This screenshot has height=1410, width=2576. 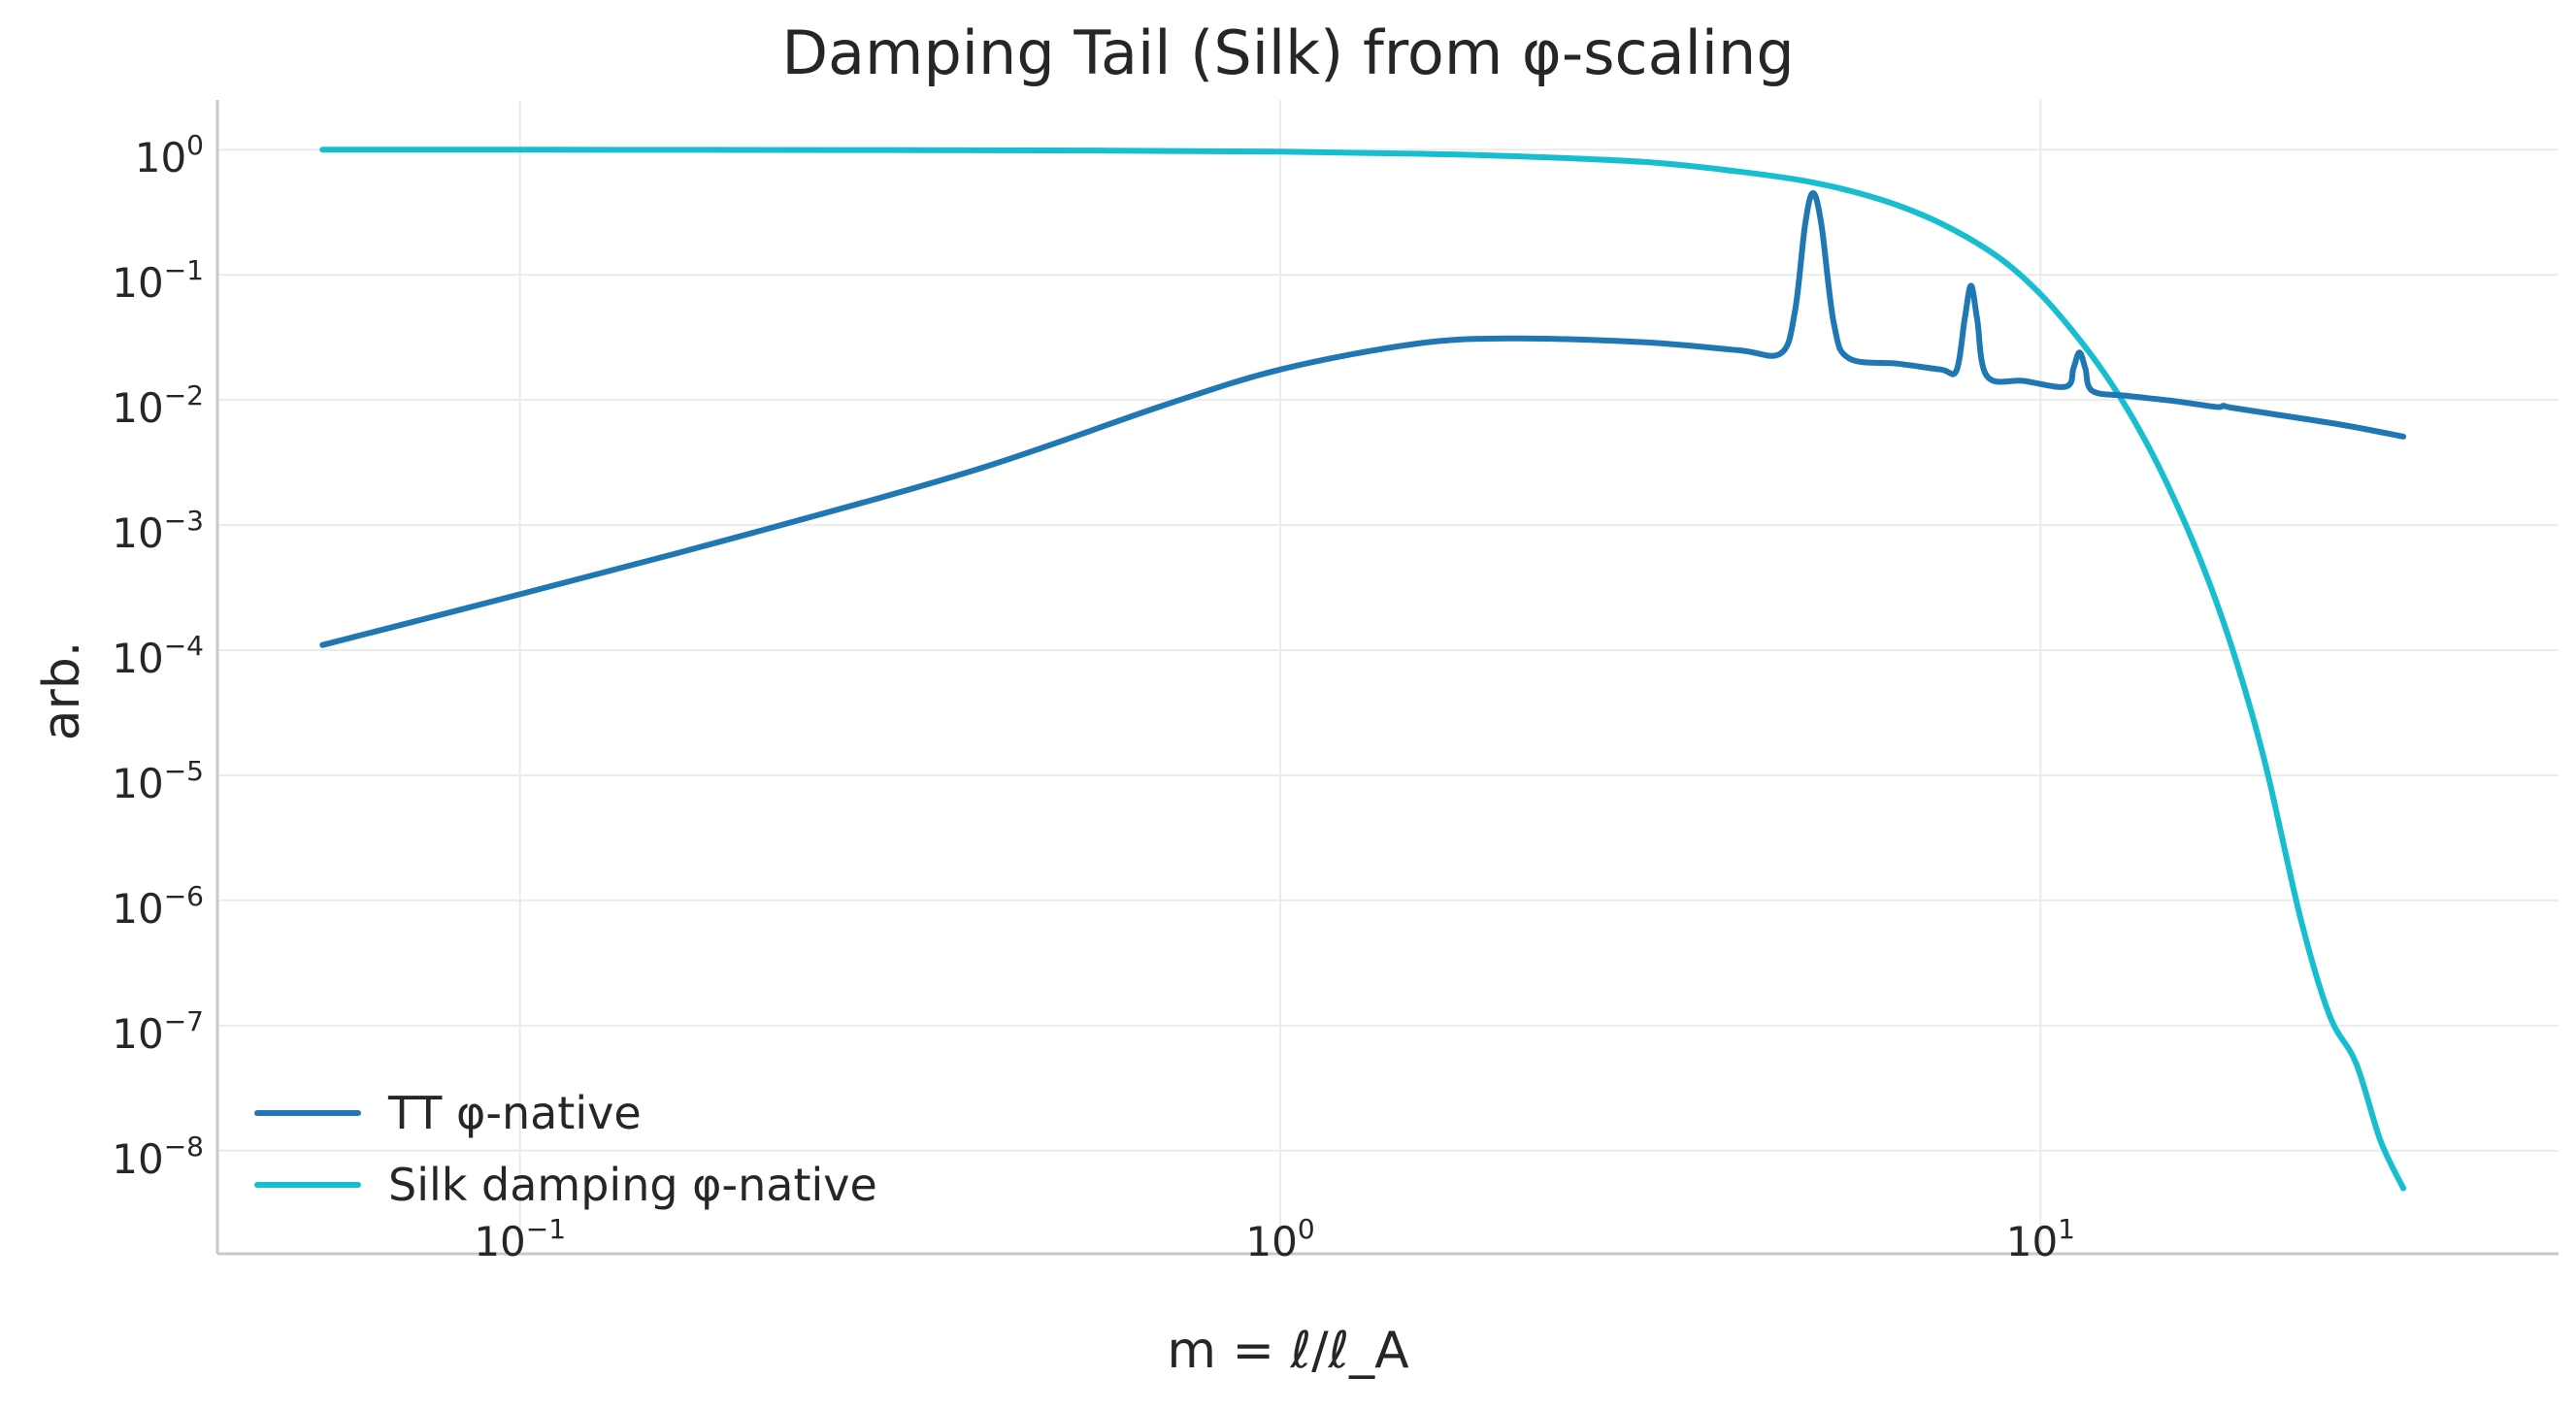 I want to click on y-tick-label: 10⁻¹, so click(x=158, y=281).